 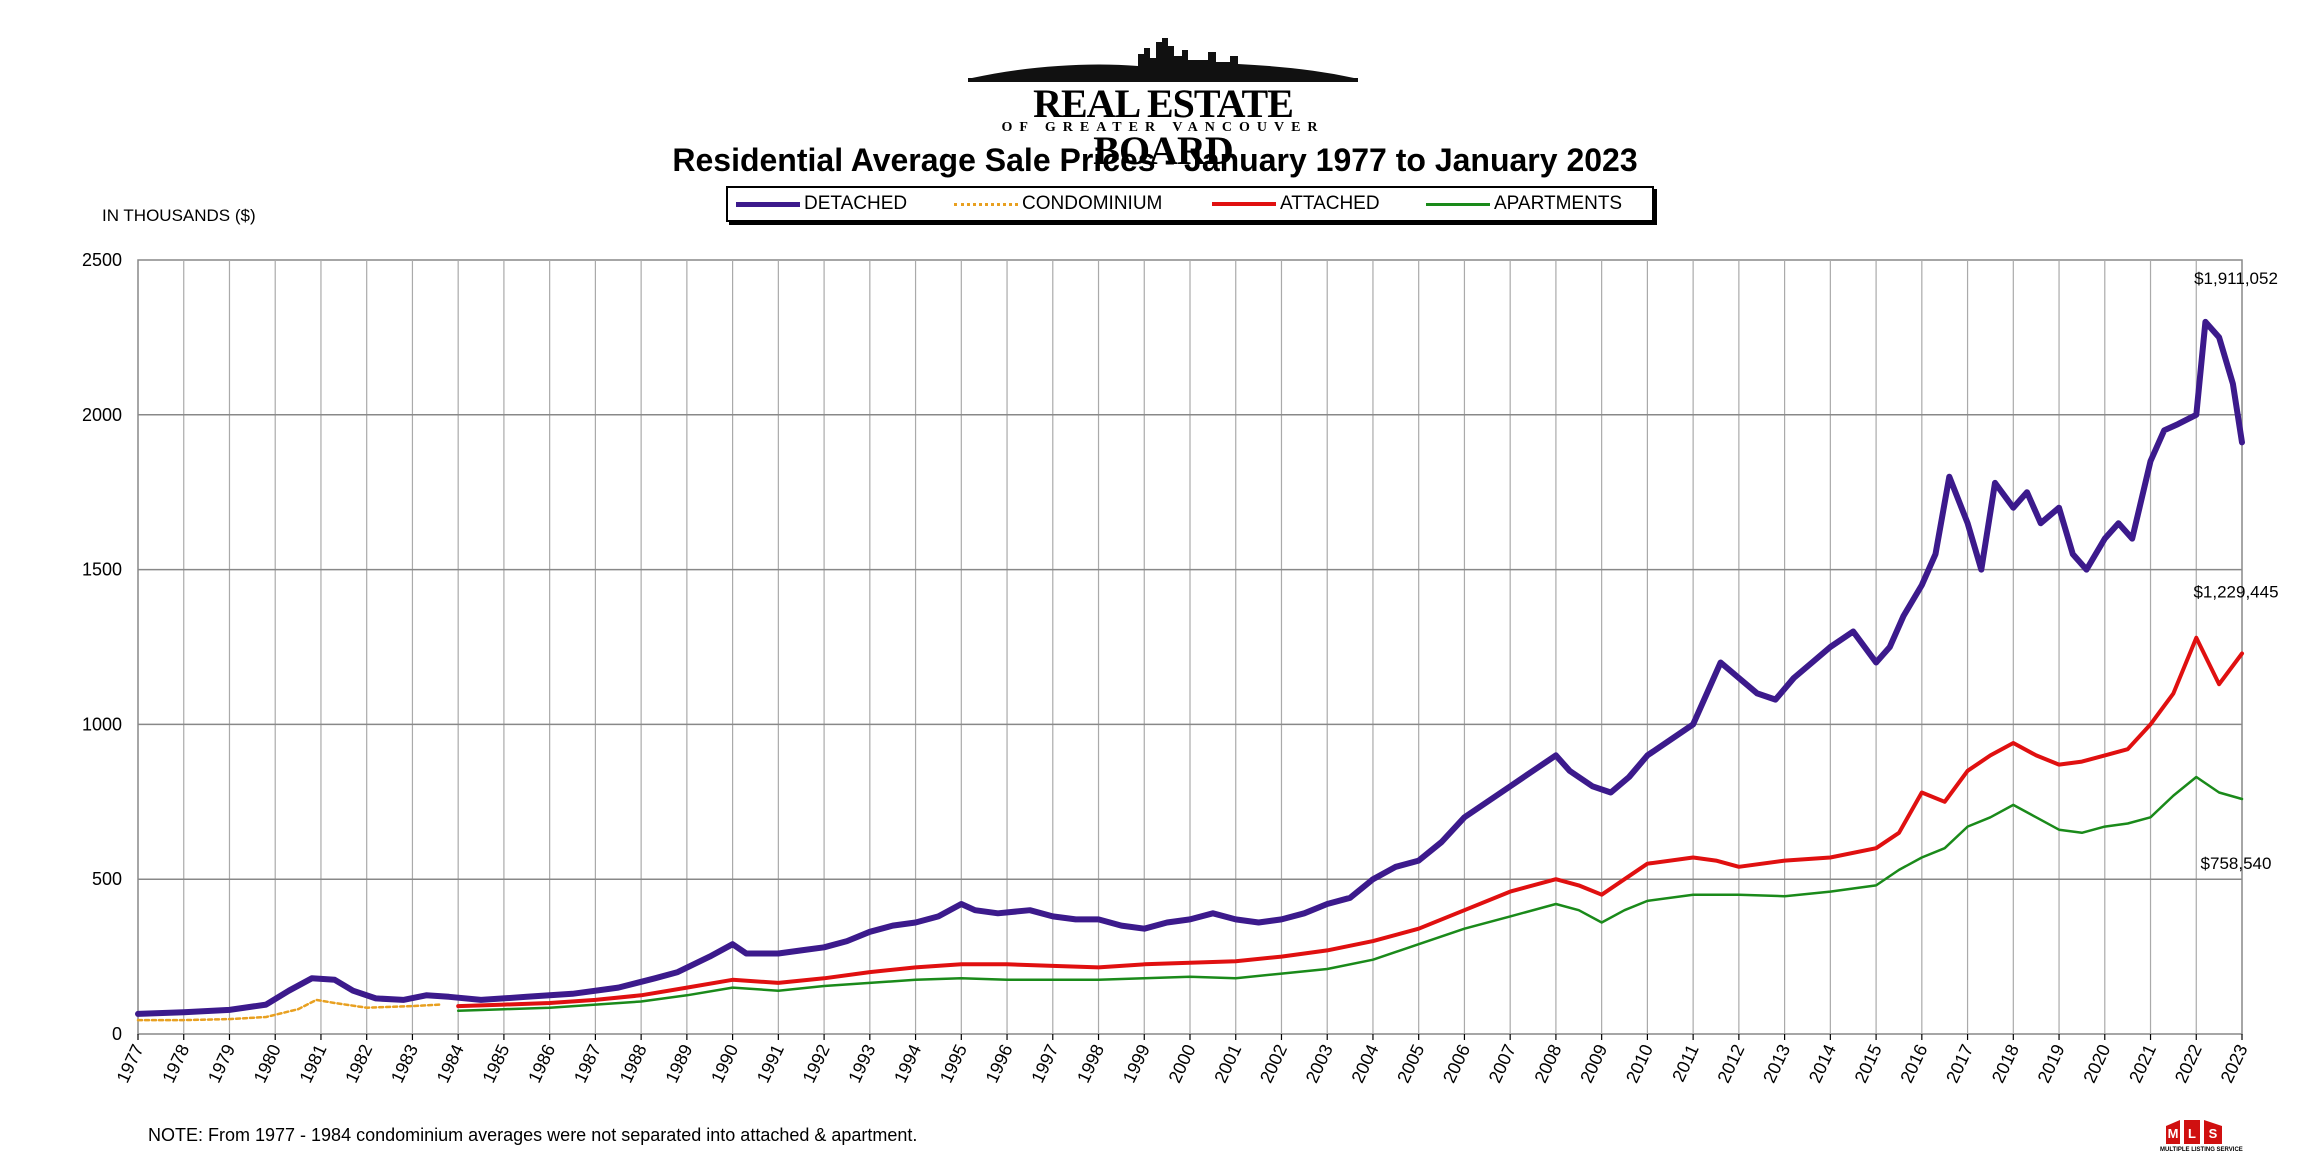 What do you see at coordinates (907, 1063) in the screenshot?
I see `x-tick-label: 1994` at bounding box center [907, 1063].